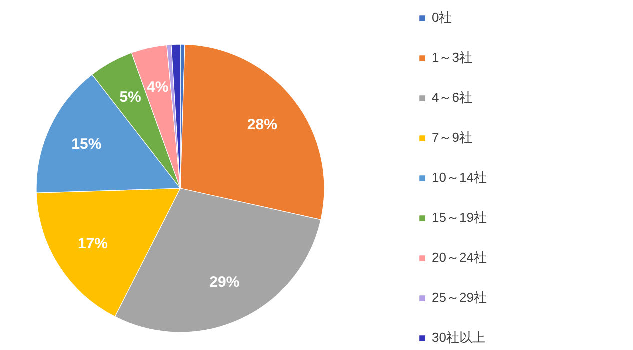  I want to click on legend-label: 30社以上, so click(459, 338).